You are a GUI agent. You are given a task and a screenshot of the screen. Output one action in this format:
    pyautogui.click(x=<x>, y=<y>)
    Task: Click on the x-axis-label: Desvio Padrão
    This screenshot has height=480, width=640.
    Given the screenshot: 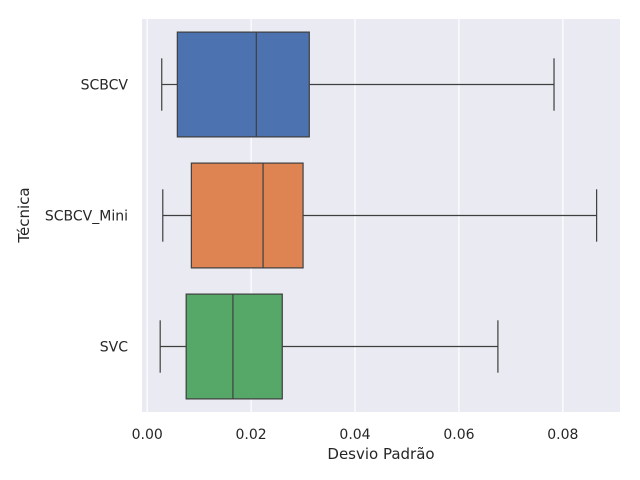 What is the action you would take?
    pyautogui.click(x=380, y=454)
    